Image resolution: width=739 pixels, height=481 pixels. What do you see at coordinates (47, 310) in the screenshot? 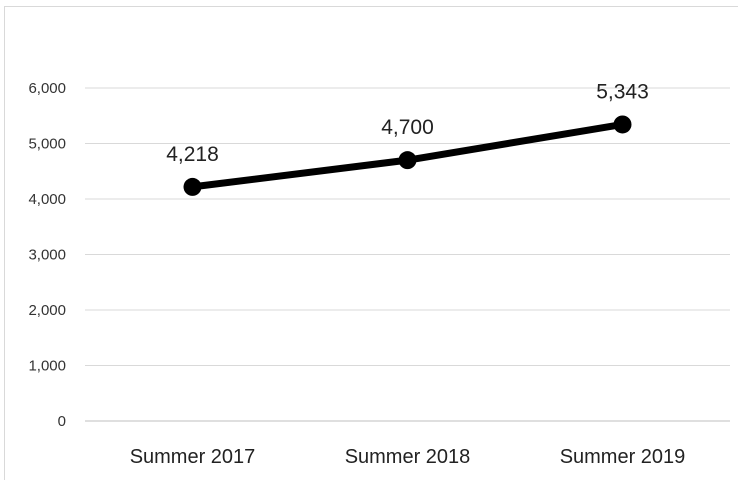
I see `y-tick-label: 2,000` at bounding box center [47, 310].